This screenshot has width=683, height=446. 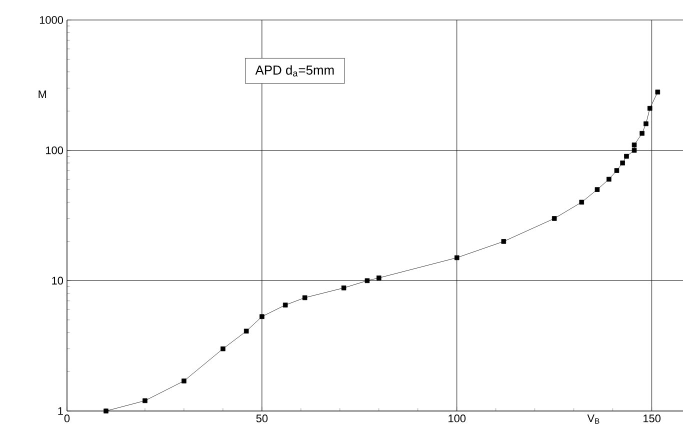 I want to click on y-tick-label: 10, so click(x=58, y=280).